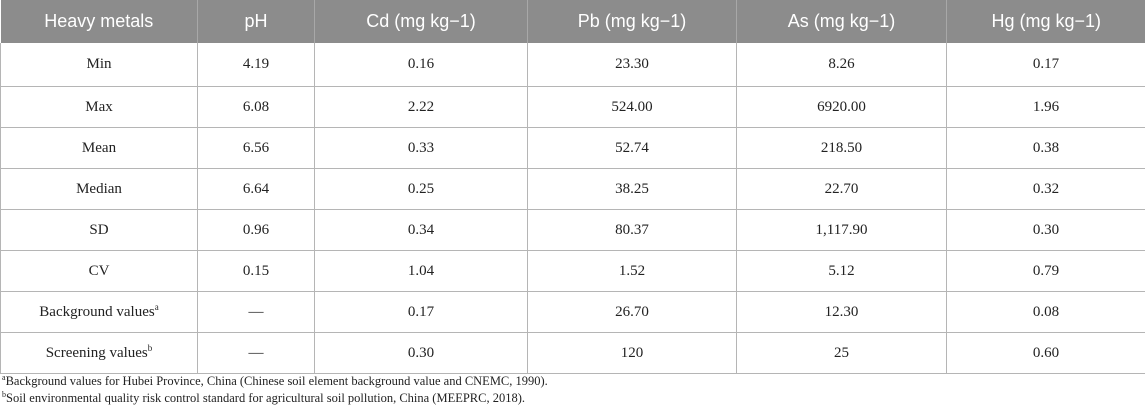  Describe the element at coordinates (632, 21) in the screenshot. I see `header-pb: Pb (mg kg−1)` at that location.